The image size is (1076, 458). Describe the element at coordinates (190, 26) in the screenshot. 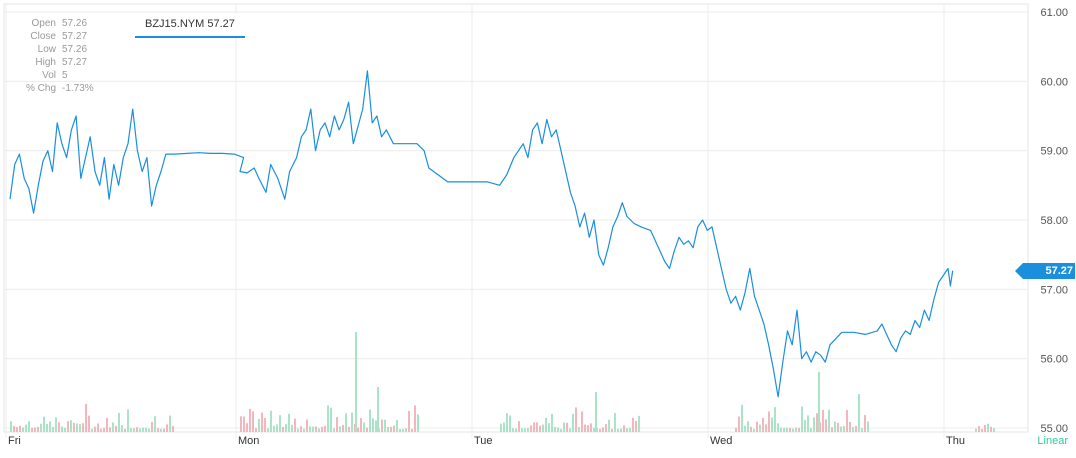

I see `series-legend: BZJ15.NYM 57.27` at that location.